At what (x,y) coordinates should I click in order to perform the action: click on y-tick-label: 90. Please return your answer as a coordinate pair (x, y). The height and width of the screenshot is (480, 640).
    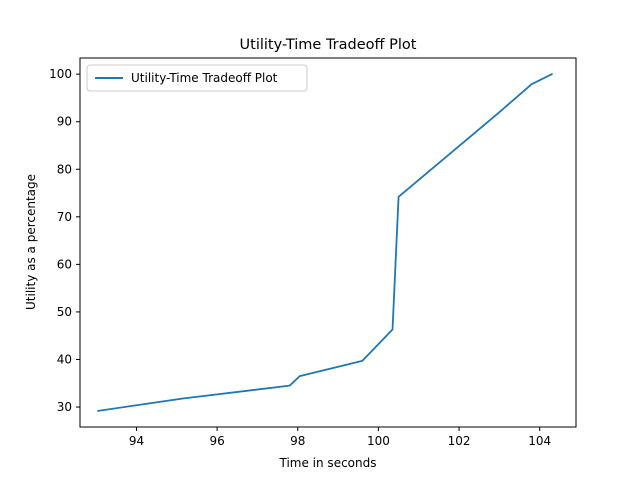
    Looking at the image, I should click on (64, 122).